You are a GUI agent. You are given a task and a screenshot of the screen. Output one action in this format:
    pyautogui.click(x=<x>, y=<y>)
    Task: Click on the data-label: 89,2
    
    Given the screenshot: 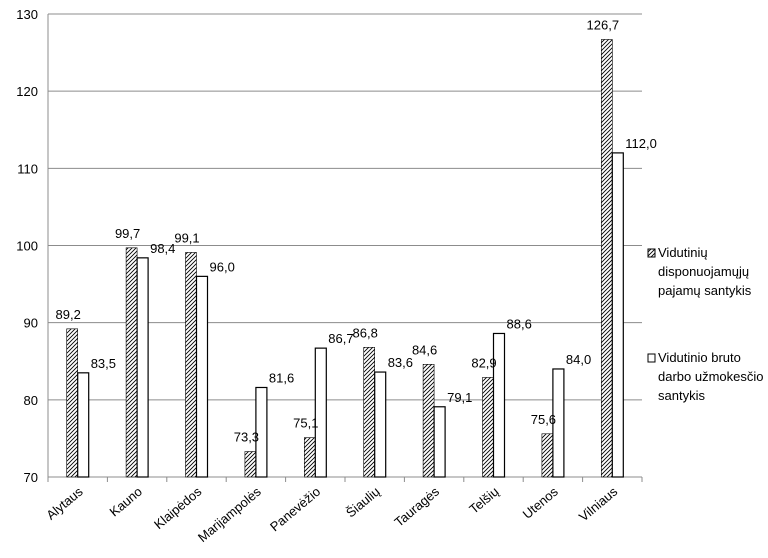 What is the action you would take?
    pyautogui.click(x=68, y=314)
    